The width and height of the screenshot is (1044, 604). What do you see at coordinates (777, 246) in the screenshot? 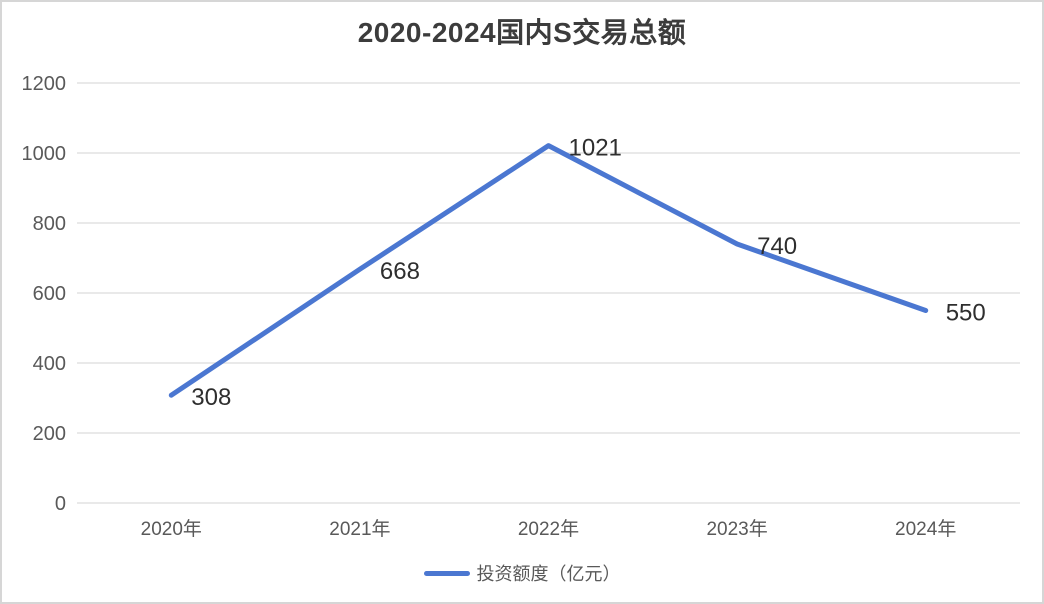
I see `data-point-label: 740` at bounding box center [777, 246].